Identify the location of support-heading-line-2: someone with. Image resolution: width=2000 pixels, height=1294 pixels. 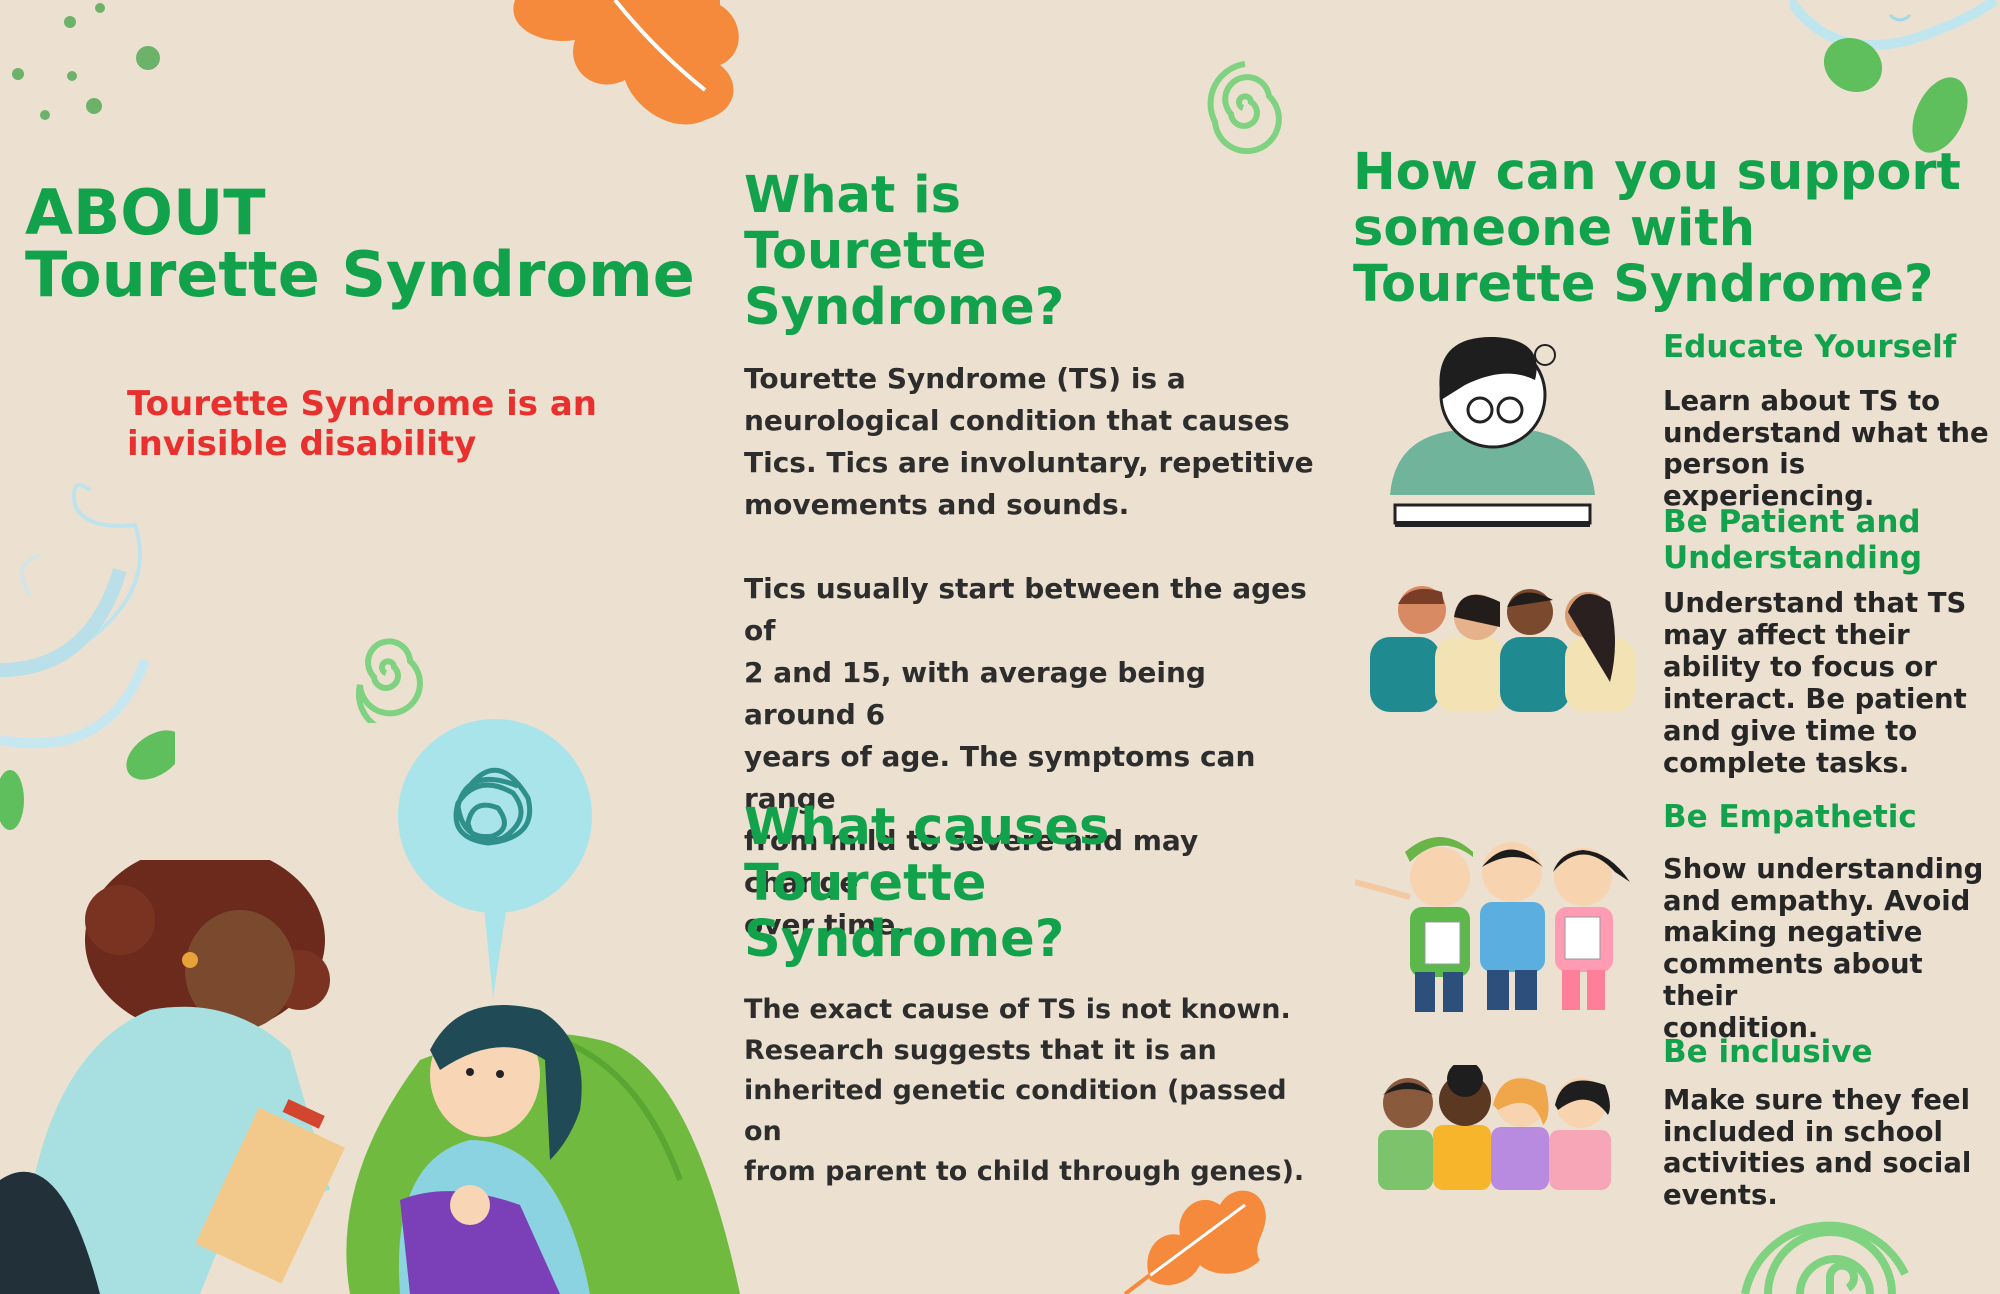
(1554, 228).